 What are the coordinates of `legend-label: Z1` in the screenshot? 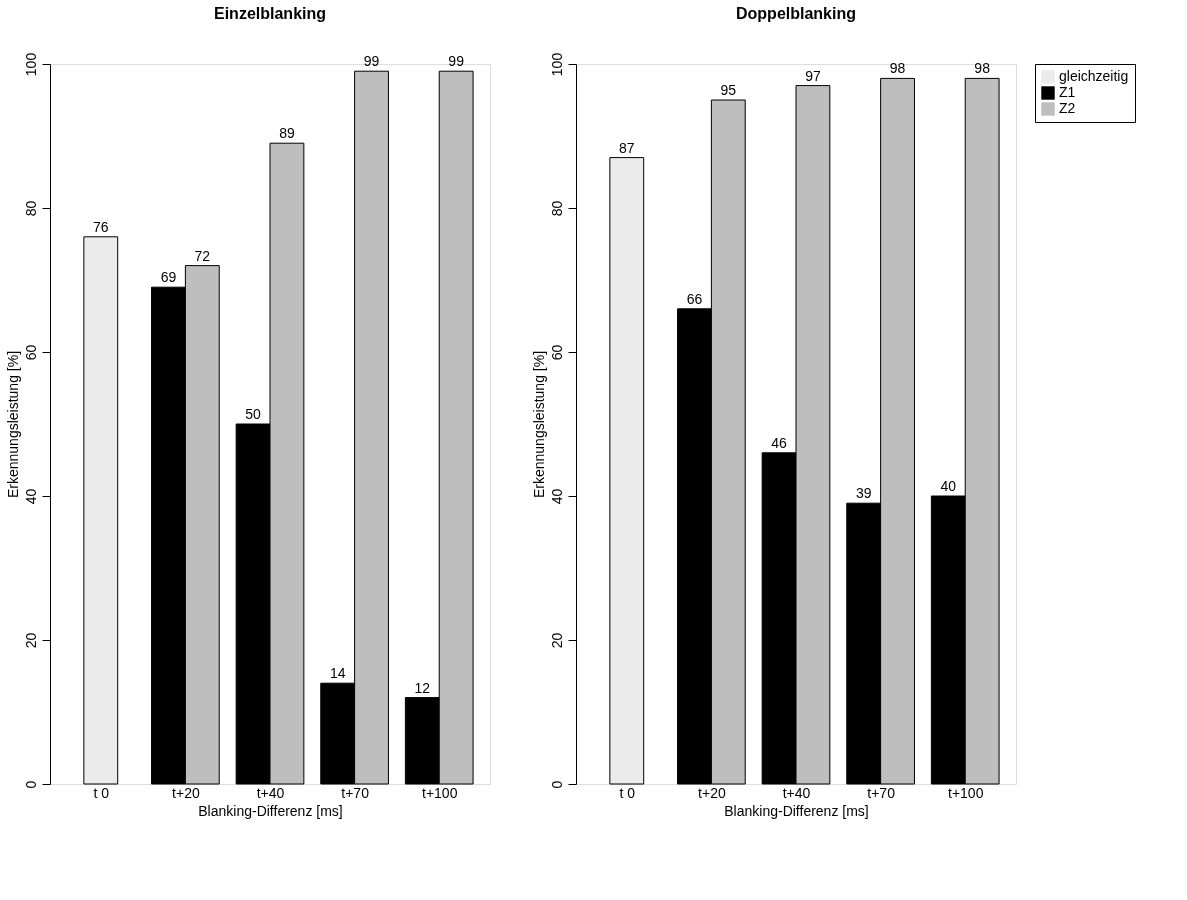 It's located at (1067, 92).